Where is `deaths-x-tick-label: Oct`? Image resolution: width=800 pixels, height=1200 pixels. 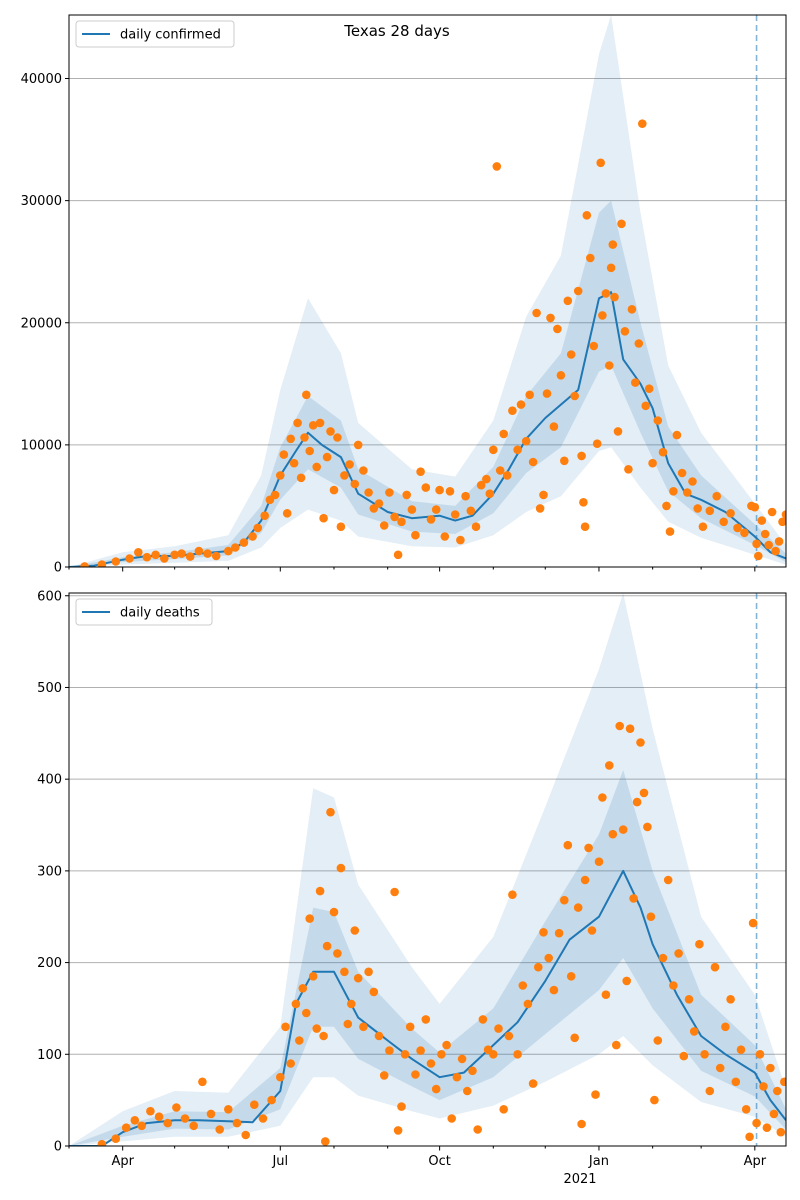
deaths-x-tick-label: Oct is located at coordinates (439, 1161).